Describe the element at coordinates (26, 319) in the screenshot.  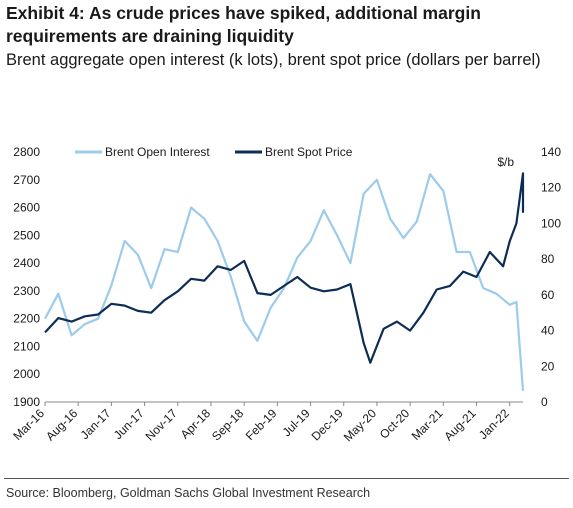
I see `y-left-tick-label: 2200` at that location.